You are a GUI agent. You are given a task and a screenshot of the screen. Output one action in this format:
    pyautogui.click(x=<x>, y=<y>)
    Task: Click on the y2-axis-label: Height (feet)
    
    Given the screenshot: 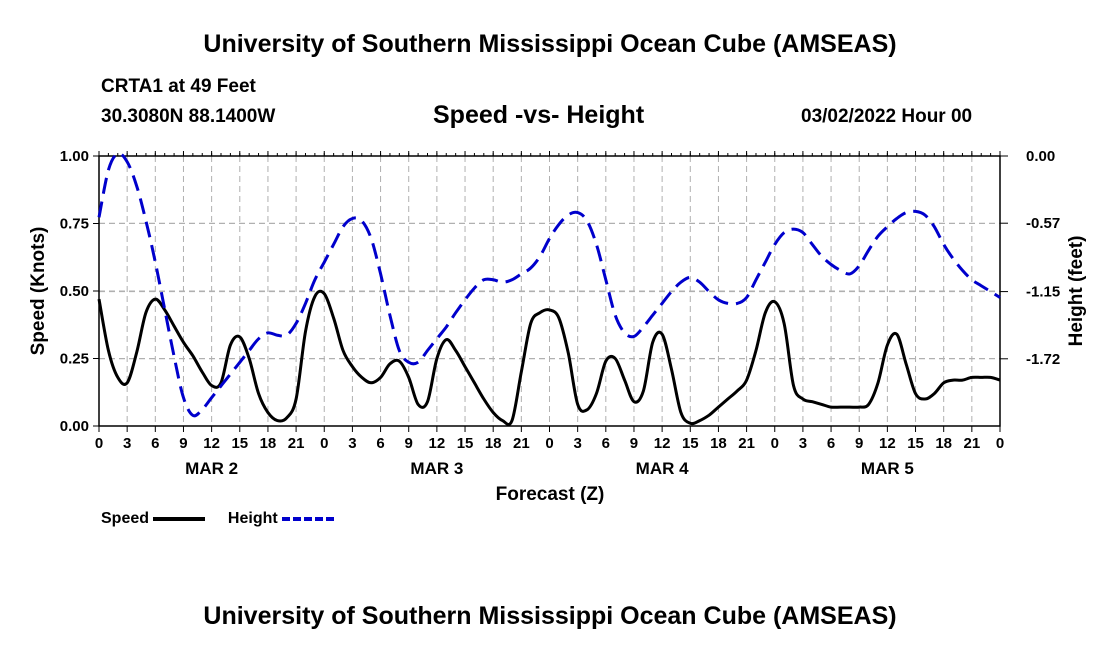 What is the action you would take?
    pyautogui.click(x=1076, y=291)
    